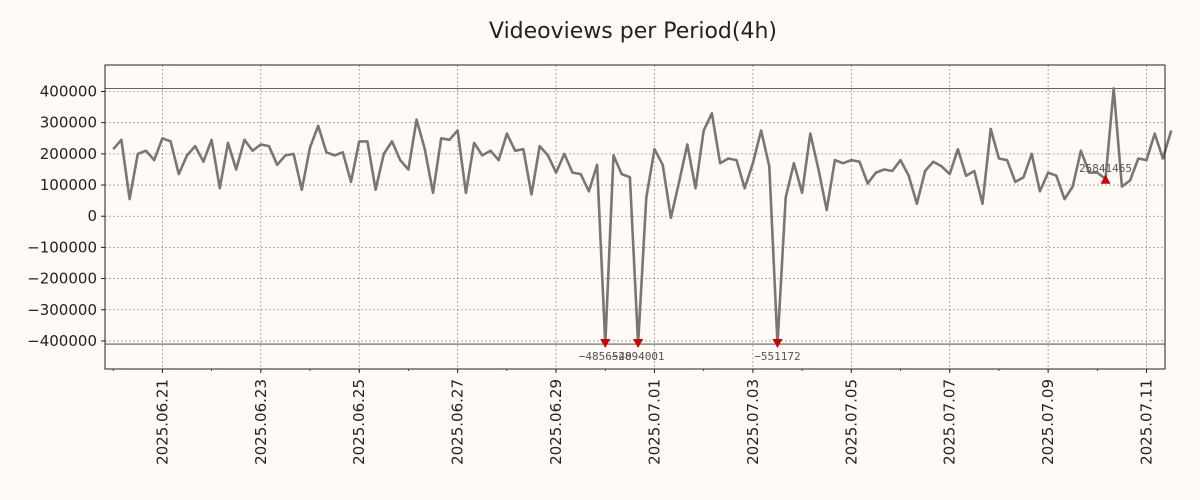 The width and height of the screenshot is (1200, 500). I want to click on overflow-annotation: −4856540, so click(605, 356).